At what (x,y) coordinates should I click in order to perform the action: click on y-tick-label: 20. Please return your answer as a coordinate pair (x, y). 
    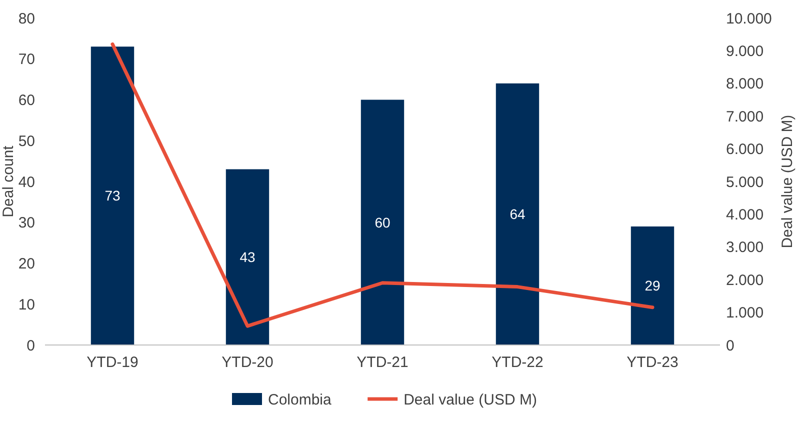
    Looking at the image, I should click on (26, 264).